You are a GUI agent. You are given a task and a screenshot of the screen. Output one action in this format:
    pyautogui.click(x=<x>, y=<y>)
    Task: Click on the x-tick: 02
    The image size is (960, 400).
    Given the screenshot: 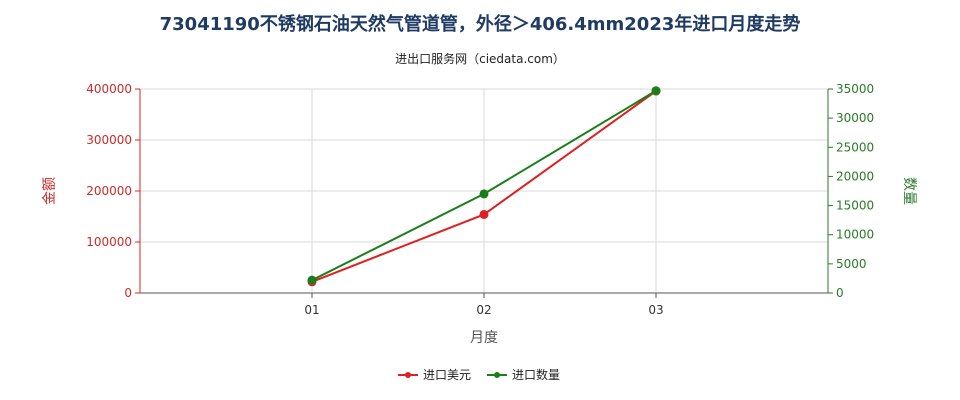 What is the action you would take?
    pyautogui.click(x=483, y=310)
    